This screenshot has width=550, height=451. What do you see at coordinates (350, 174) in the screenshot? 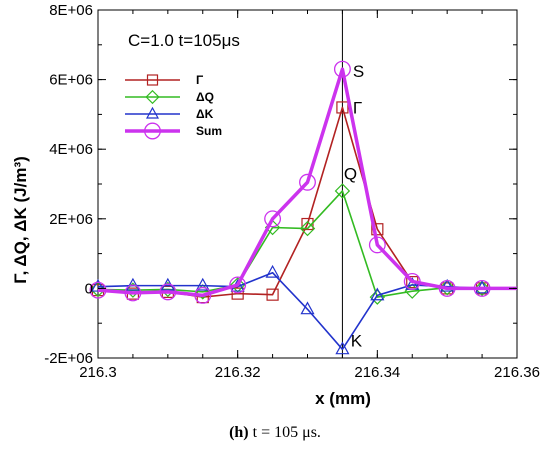
I see `annotation-label: Q` at bounding box center [350, 174].